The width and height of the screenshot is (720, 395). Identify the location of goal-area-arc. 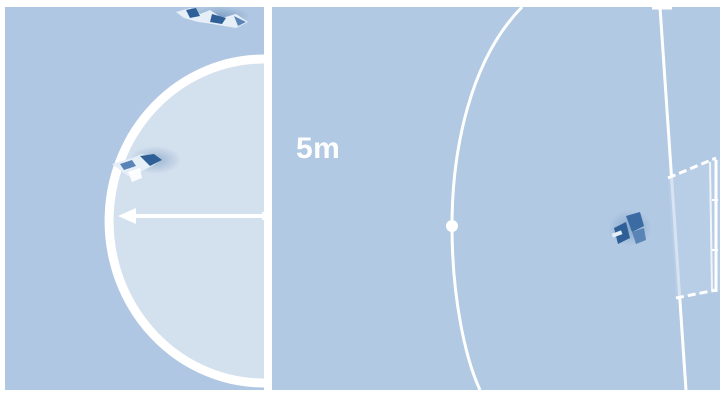
(487, 198).